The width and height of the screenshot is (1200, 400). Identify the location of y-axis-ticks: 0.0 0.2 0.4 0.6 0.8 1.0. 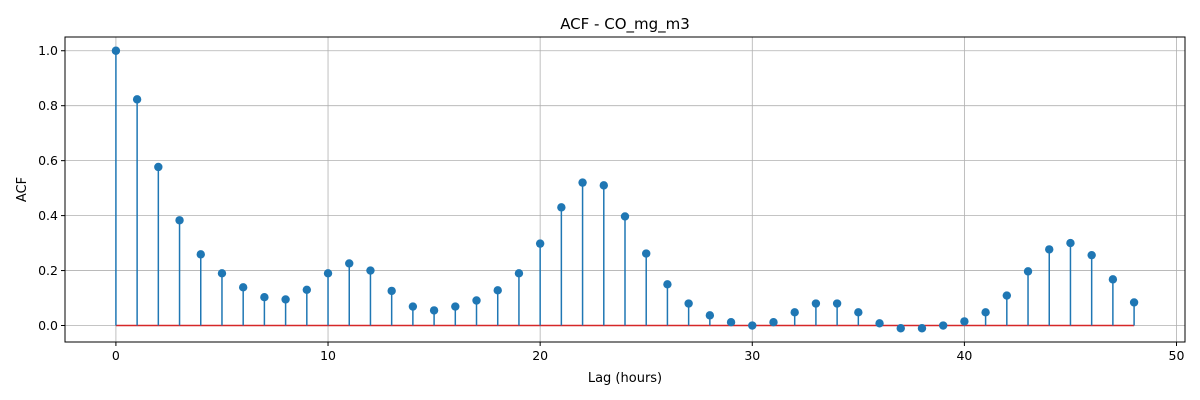
(51, 188).